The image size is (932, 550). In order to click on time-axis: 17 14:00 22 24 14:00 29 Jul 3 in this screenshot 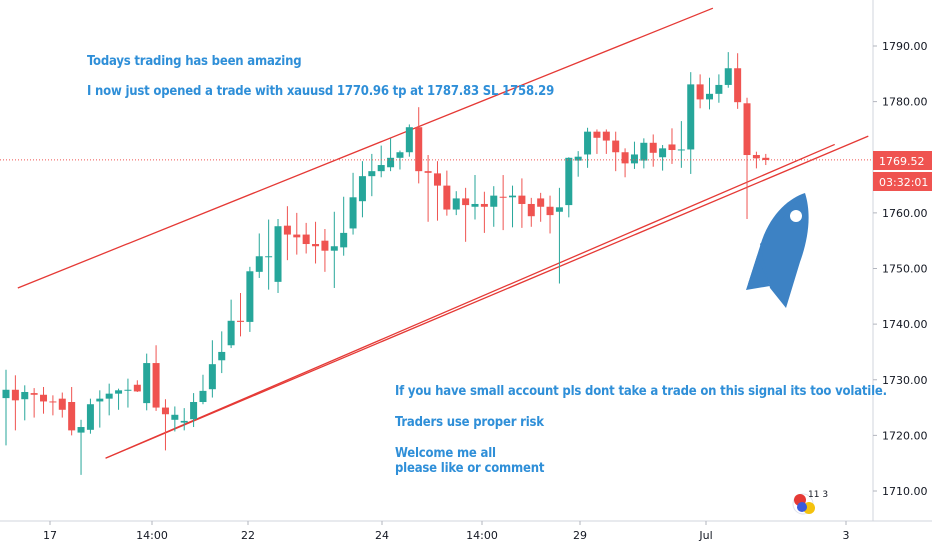, I will do `click(446, 531)`.